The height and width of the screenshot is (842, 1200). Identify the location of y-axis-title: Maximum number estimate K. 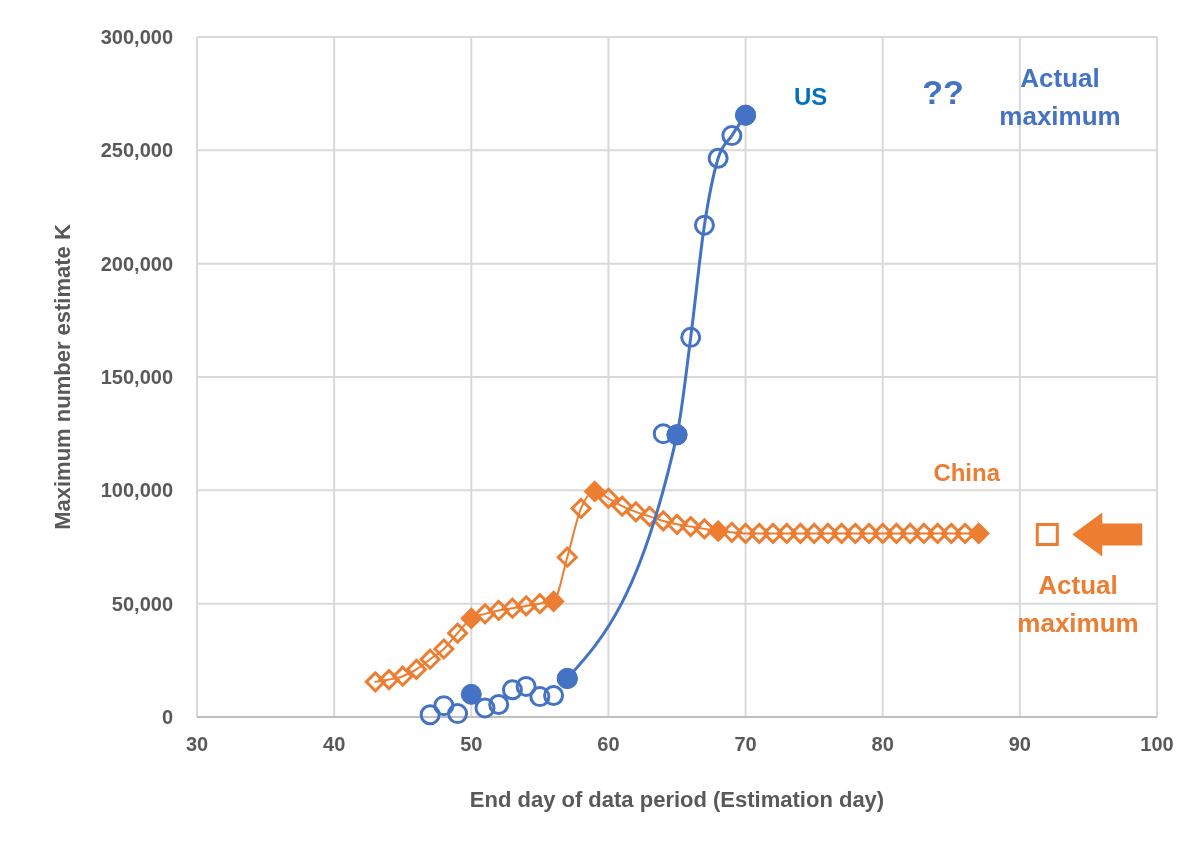
(62, 377).